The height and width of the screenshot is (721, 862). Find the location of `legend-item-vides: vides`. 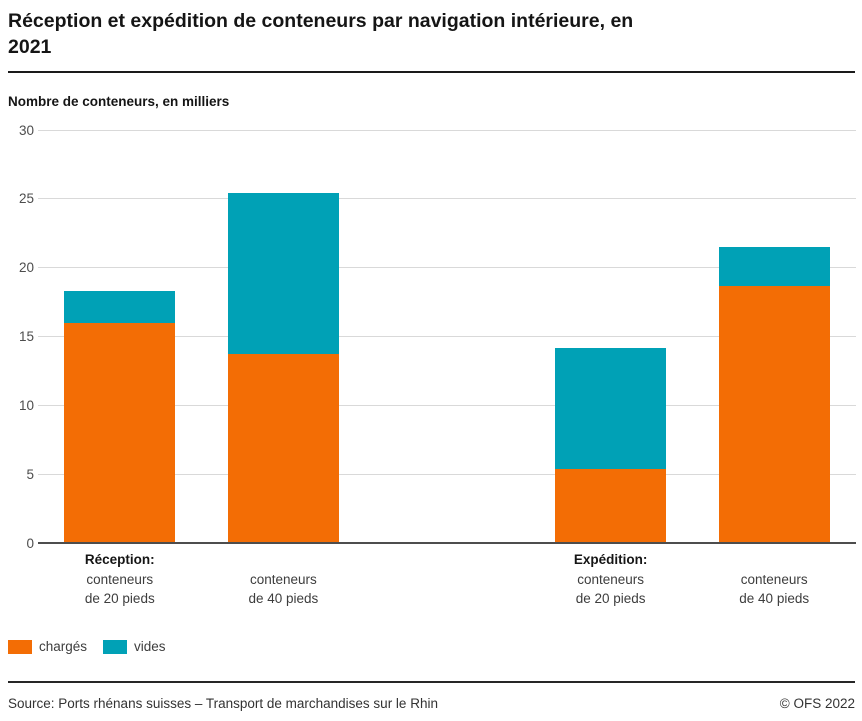

legend-item-vides: vides is located at coordinates (134, 646).